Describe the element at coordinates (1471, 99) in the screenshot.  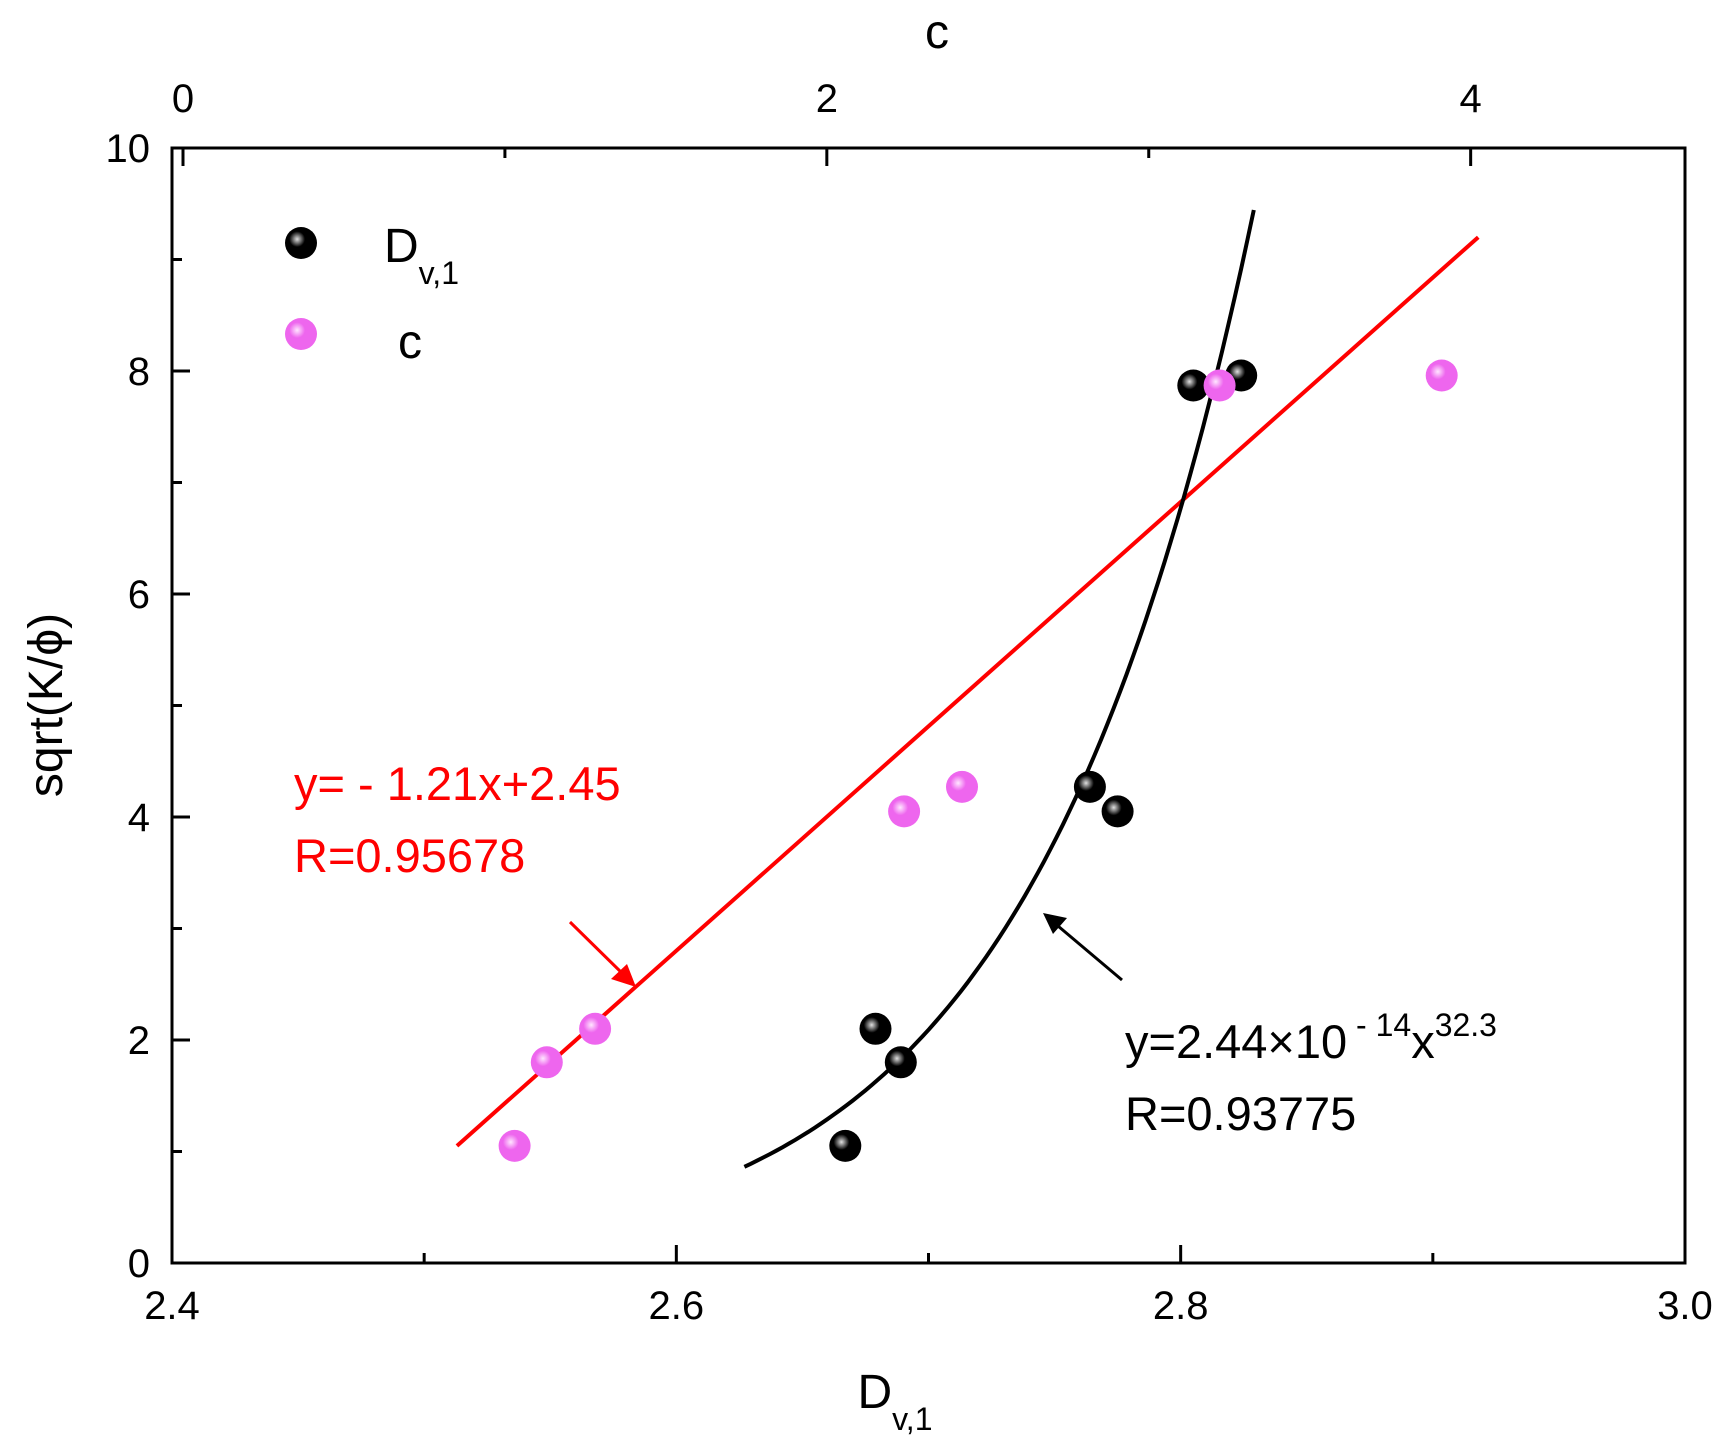
I see `x-top-tick-label: 4` at that location.